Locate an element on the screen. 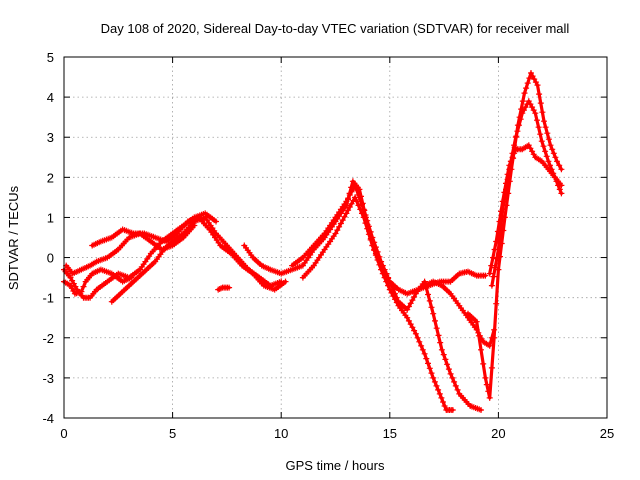 The height and width of the screenshot is (480, 640). x-tick-label: 20 is located at coordinates (498, 433).